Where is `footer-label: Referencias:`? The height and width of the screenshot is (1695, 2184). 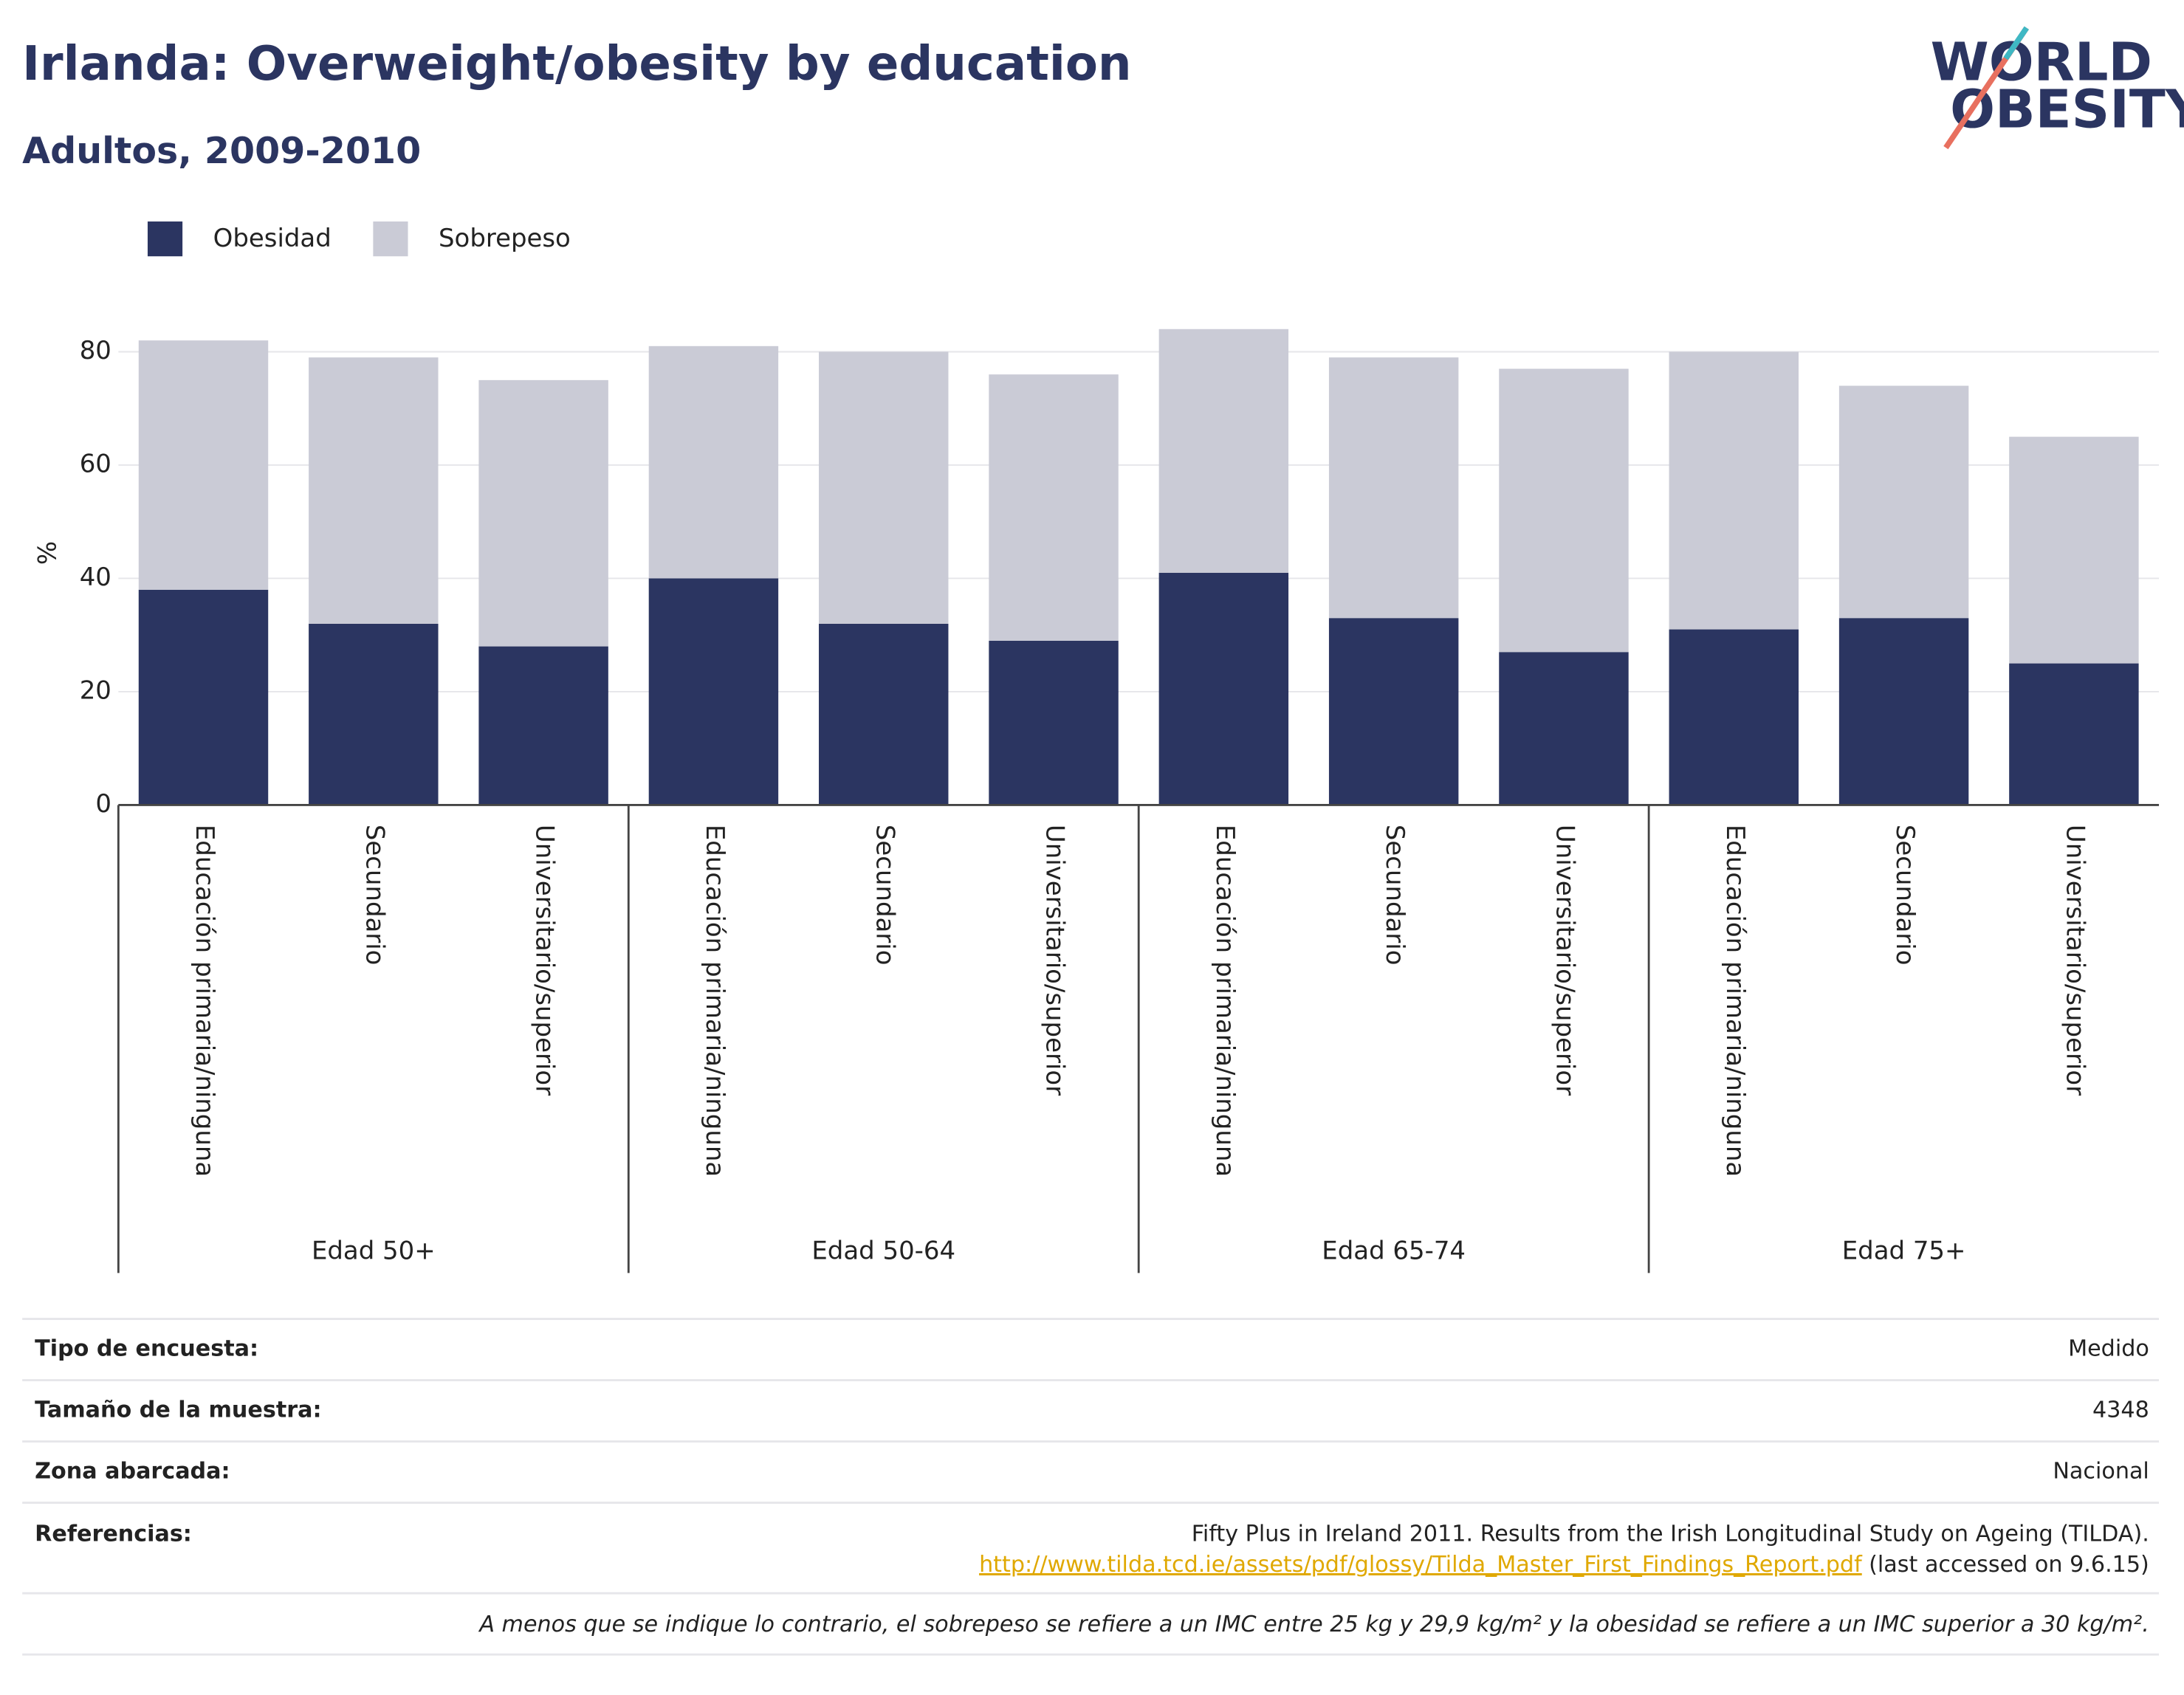 footer-label: Referencias: is located at coordinates (114, 1534).